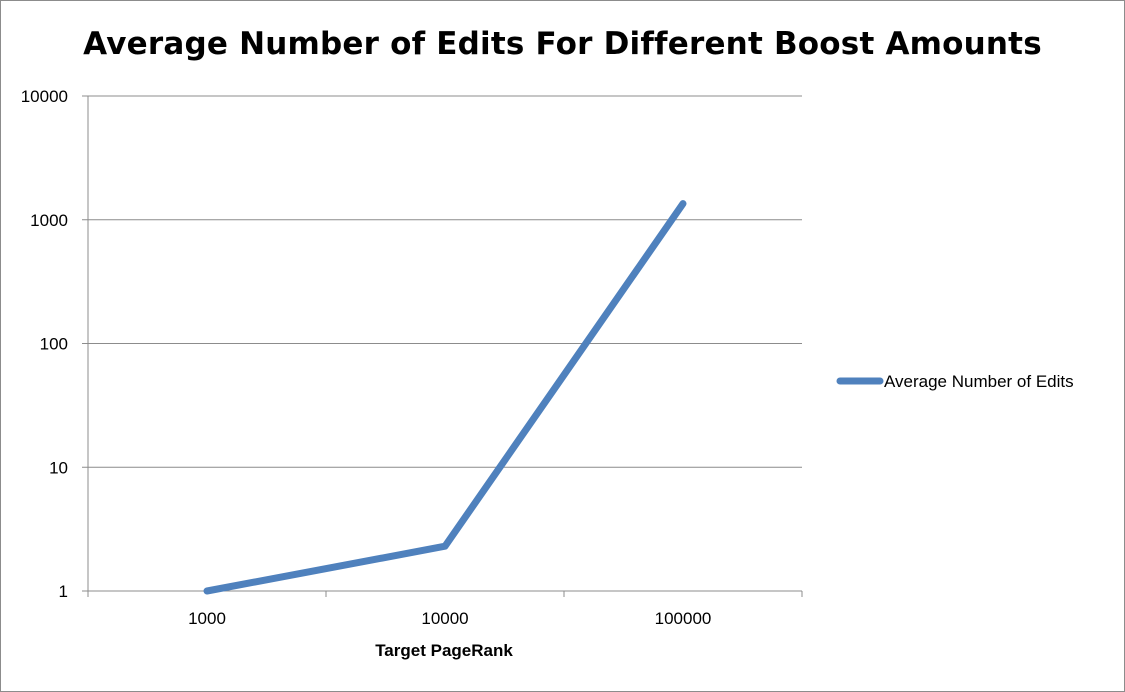  What do you see at coordinates (58, 467) in the screenshot?
I see `y-tick-label: 10` at bounding box center [58, 467].